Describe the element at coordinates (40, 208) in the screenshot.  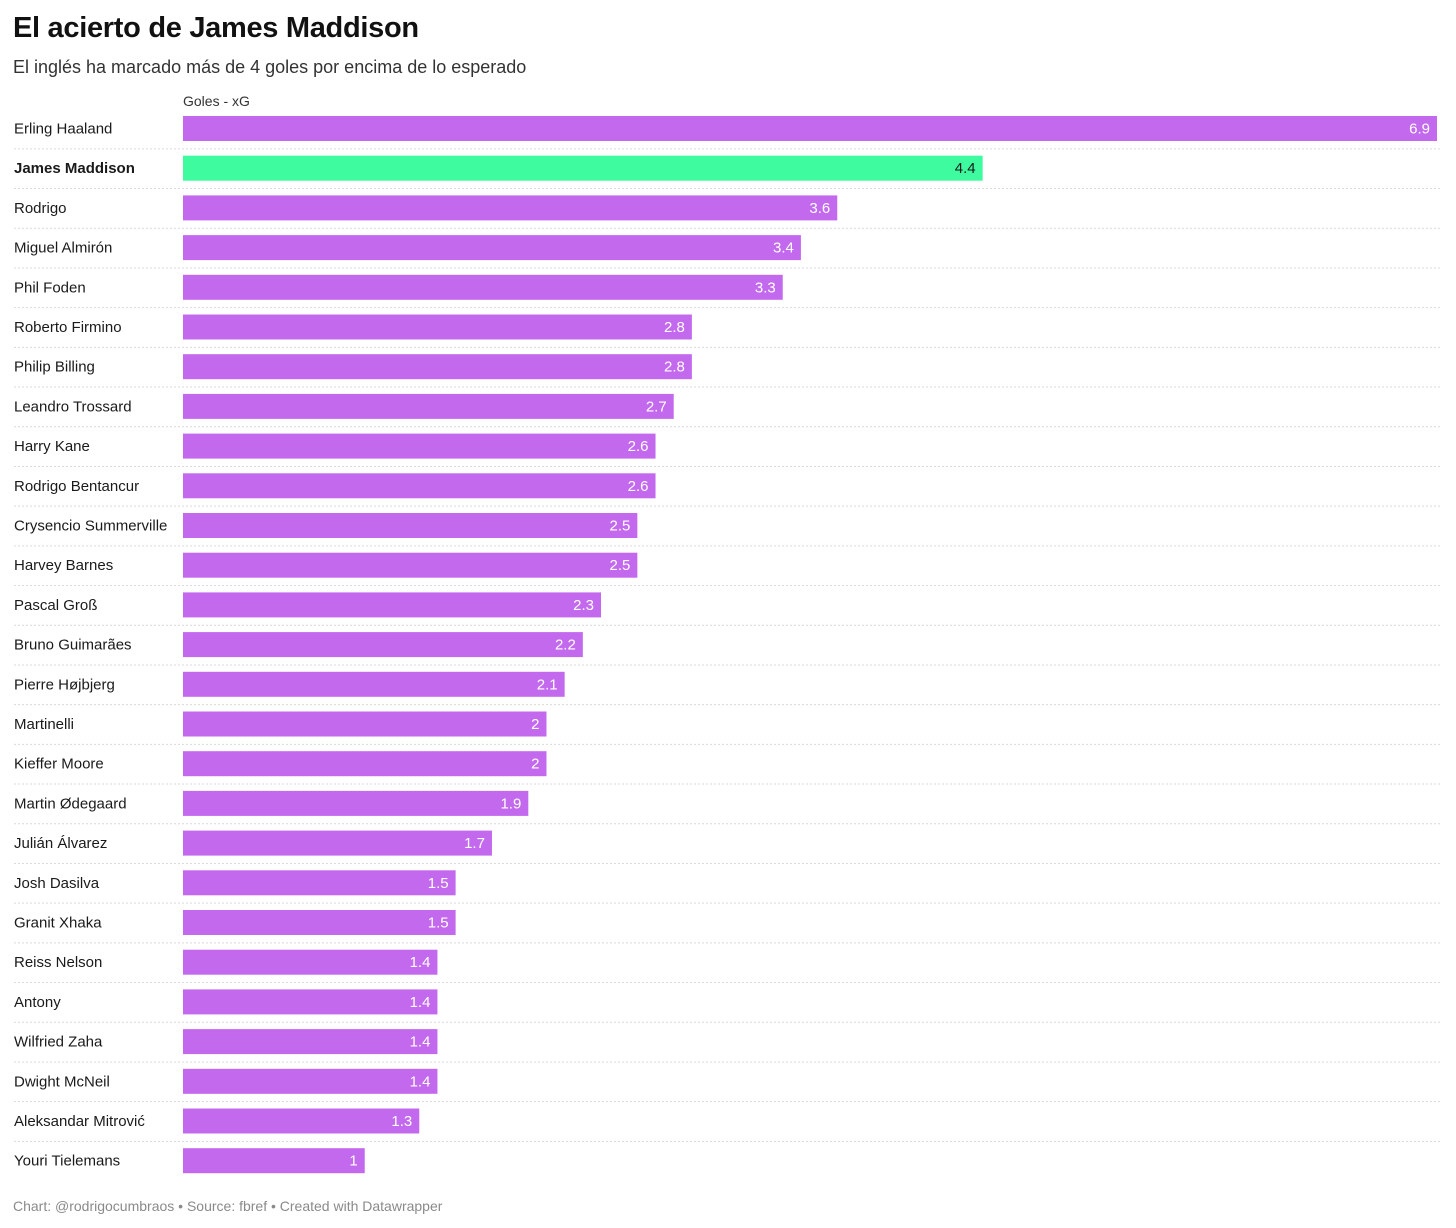
I see `row-label: Rodrigo` at that location.